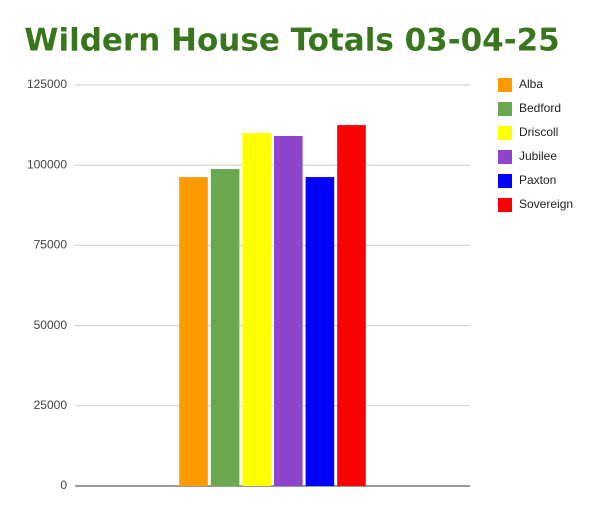 This screenshot has width=600, height=520. What do you see at coordinates (537, 180) in the screenshot?
I see `legend-label: Paxton` at bounding box center [537, 180].